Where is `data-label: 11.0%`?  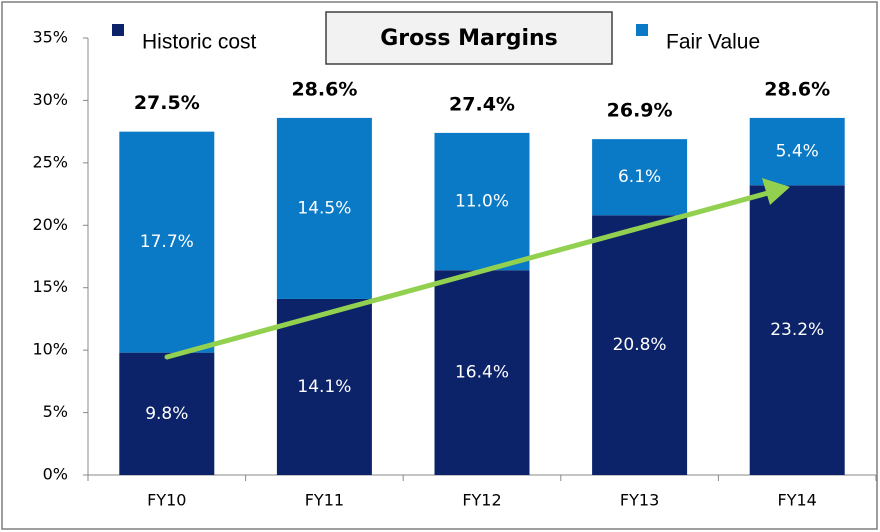 data-label: 11.0% is located at coordinates (482, 202).